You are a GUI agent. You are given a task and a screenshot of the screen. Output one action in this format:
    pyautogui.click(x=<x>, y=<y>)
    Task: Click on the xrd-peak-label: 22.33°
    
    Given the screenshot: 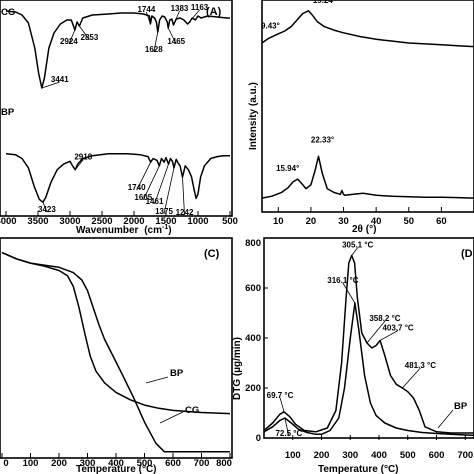 What is the action you would take?
    pyautogui.click(x=322, y=139)
    